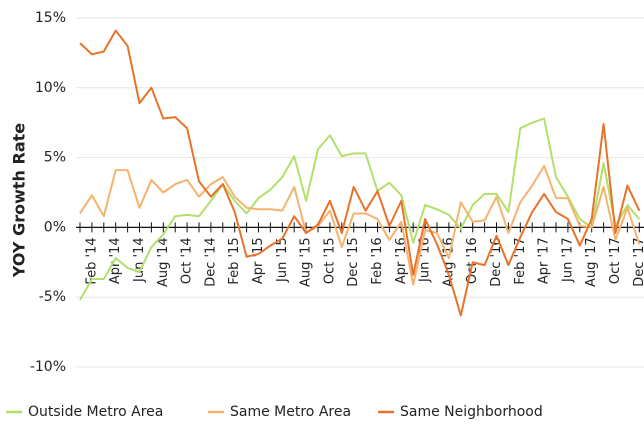  I want to click on y-tick-label: 15%, so click(50, 18).